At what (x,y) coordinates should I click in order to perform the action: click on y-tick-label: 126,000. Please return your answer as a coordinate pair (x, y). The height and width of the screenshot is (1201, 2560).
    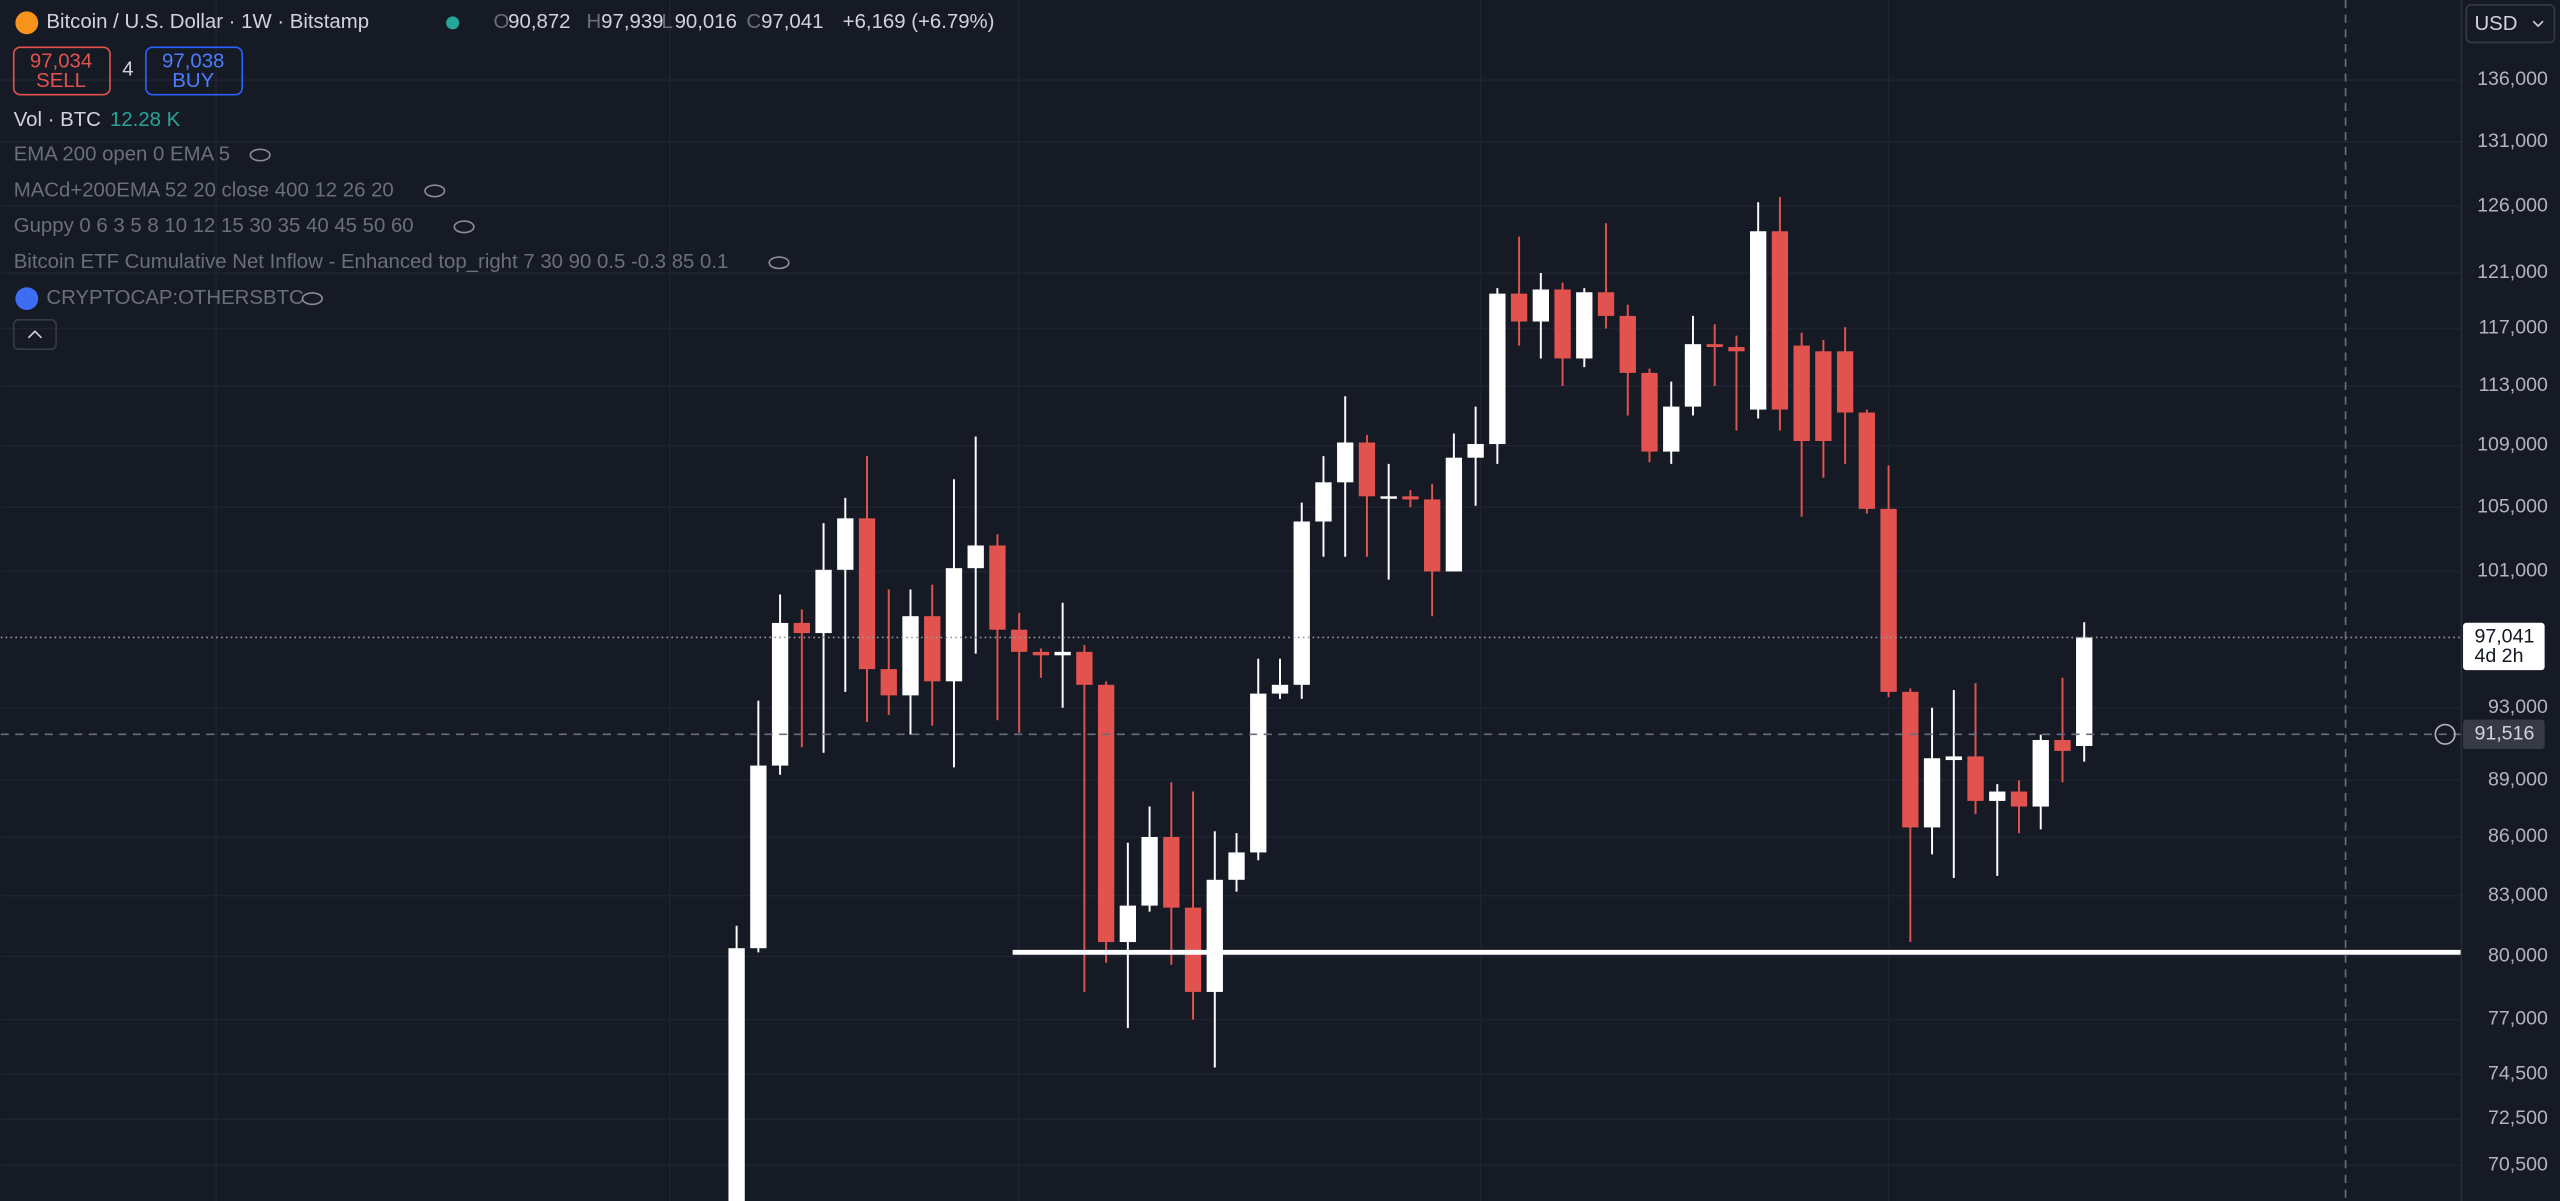
    Looking at the image, I should click on (2512, 205).